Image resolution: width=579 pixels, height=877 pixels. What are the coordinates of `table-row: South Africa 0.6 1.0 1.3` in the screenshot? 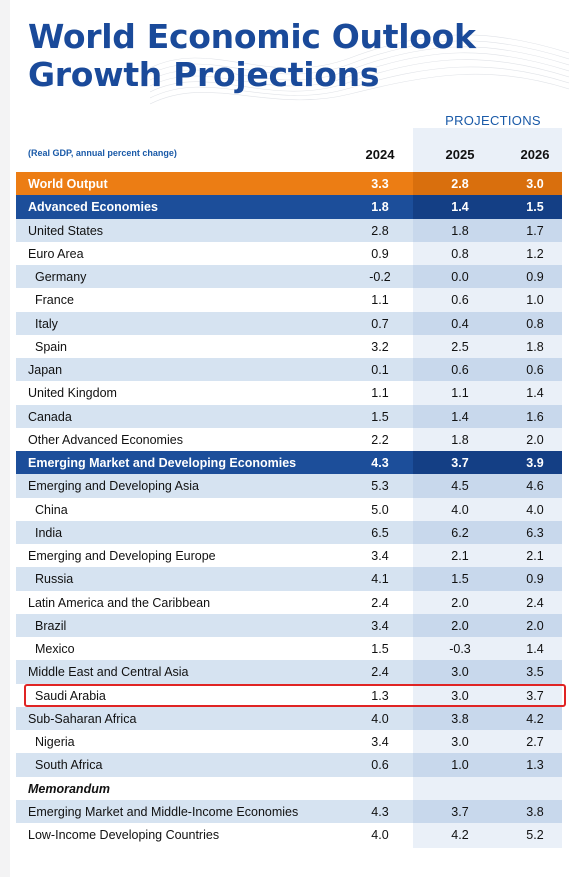 It's located at (289, 765).